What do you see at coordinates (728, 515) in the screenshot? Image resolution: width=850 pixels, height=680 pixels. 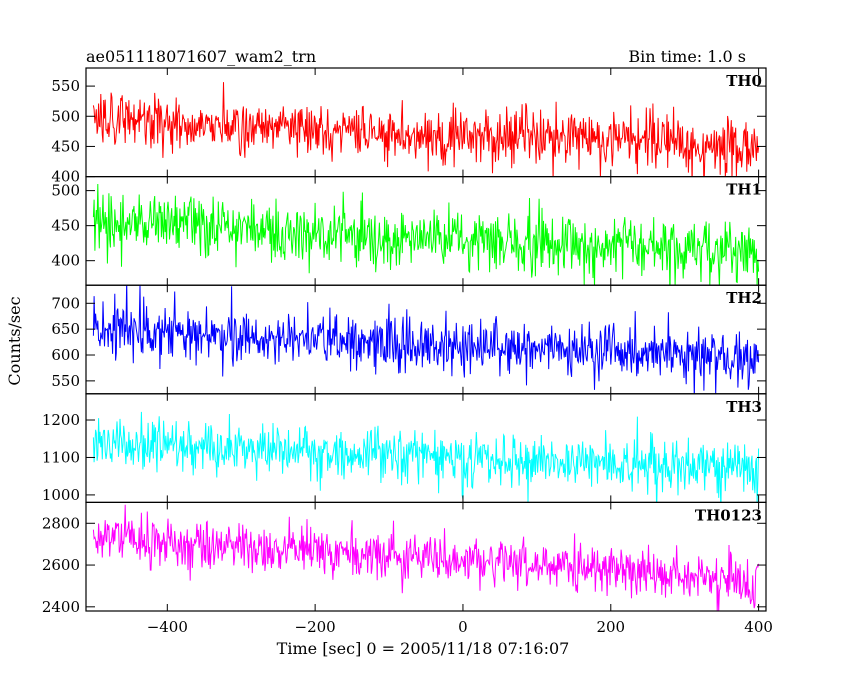 I see `panel-label-th0123: TH0123` at bounding box center [728, 515].